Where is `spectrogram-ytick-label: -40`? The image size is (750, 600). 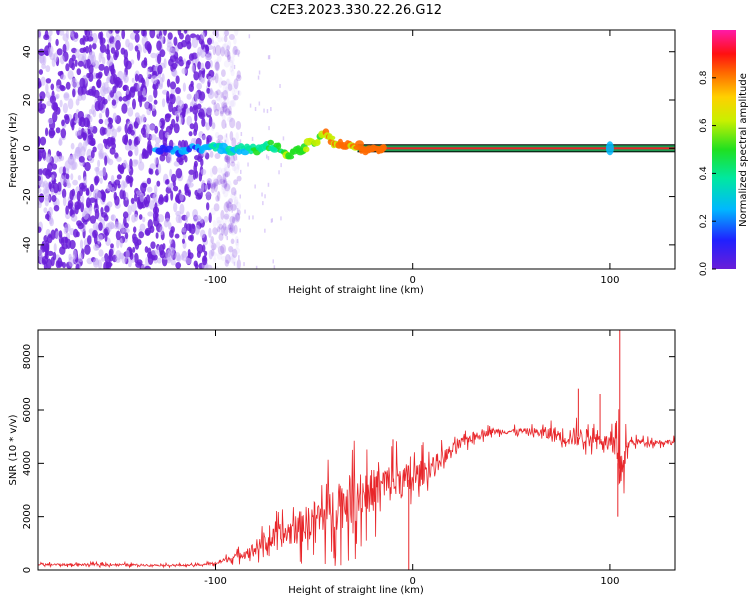 spectrogram-ytick-label: -40 is located at coordinates (27, 245).